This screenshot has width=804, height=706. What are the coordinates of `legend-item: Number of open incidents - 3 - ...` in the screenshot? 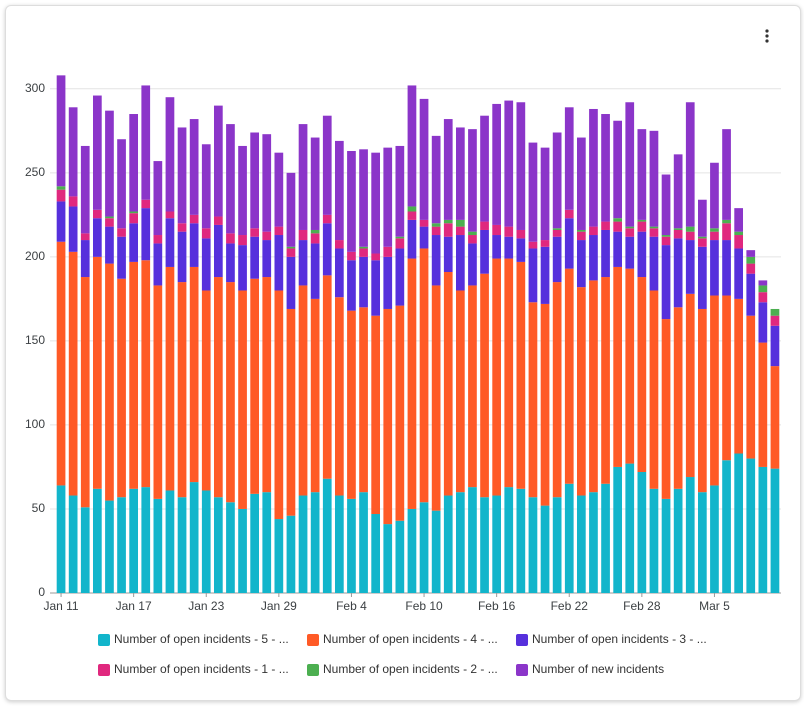 It's located at (611, 639).